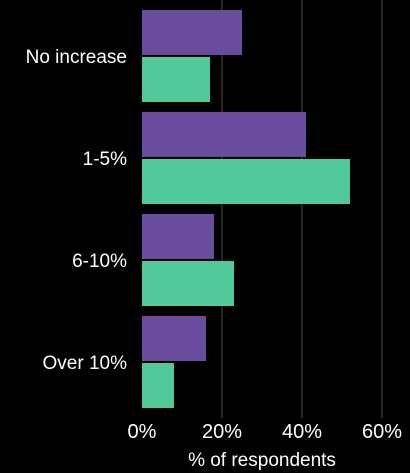 This screenshot has width=410, height=473. I want to click on x-tick-labels: 0% 20% 40% 60%, so click(265, 432).